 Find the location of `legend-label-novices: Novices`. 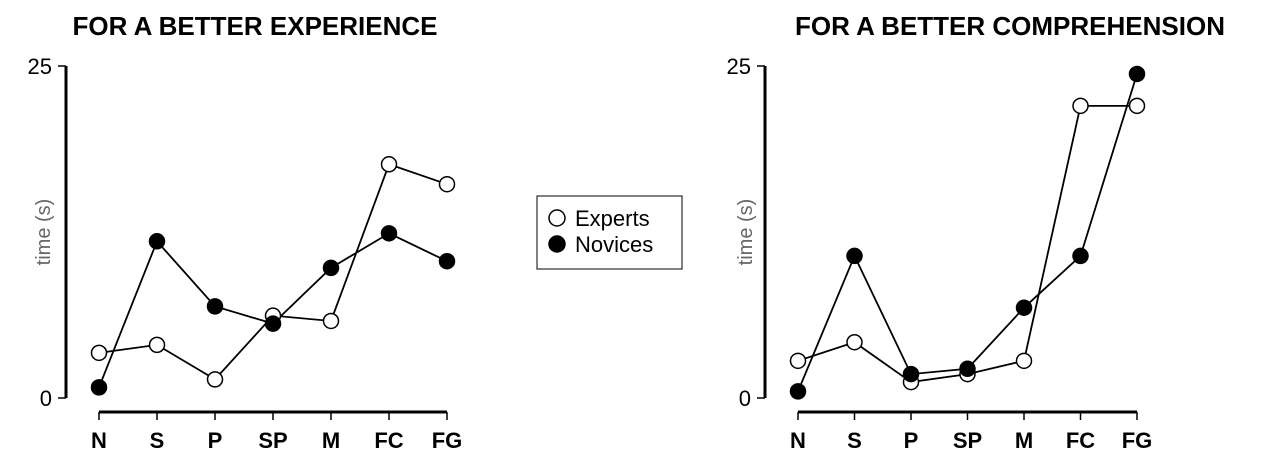

legend-label-novices: Novices is located at coordinates (614, 244).